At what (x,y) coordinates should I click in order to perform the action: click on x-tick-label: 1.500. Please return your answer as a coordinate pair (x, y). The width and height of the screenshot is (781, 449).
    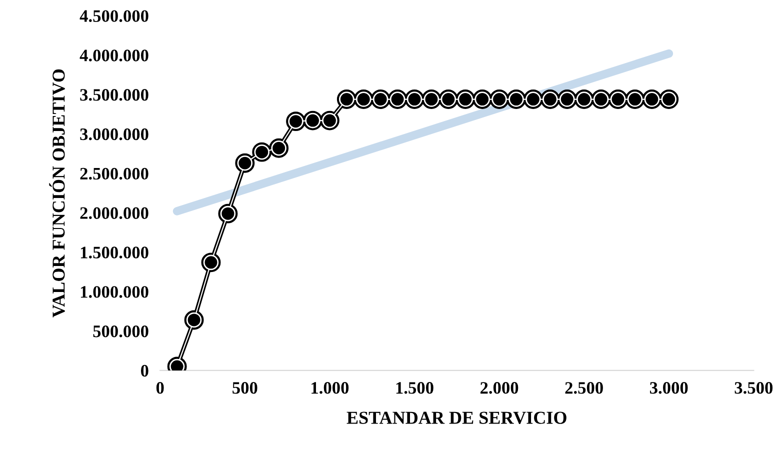
    Looking at the image, I should click on (415, 388).